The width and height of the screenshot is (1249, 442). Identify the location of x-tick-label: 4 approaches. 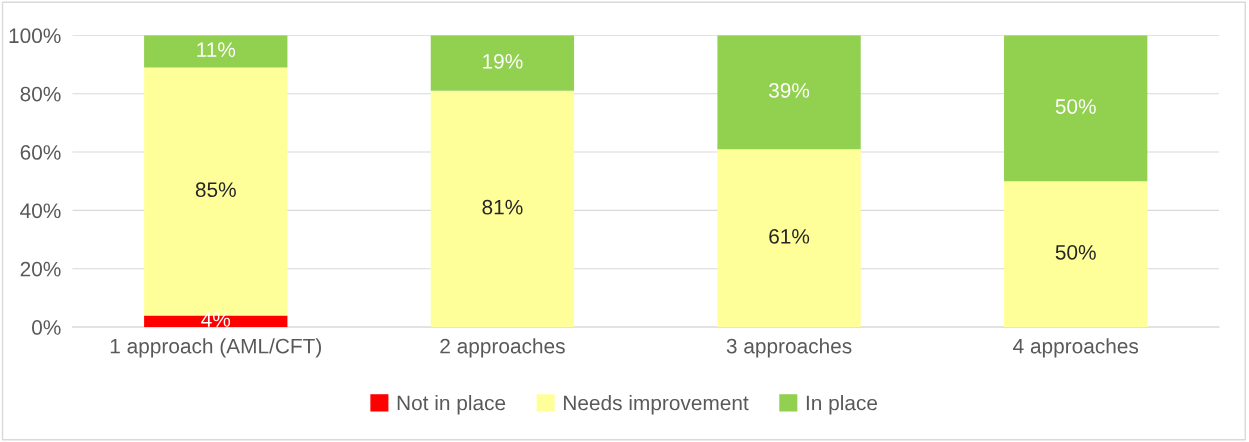
(1076, 348).